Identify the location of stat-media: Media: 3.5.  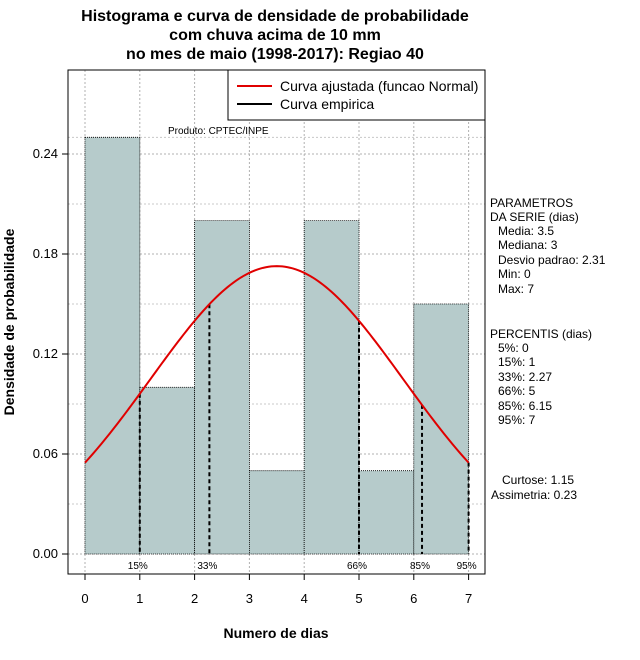
(526, 231).